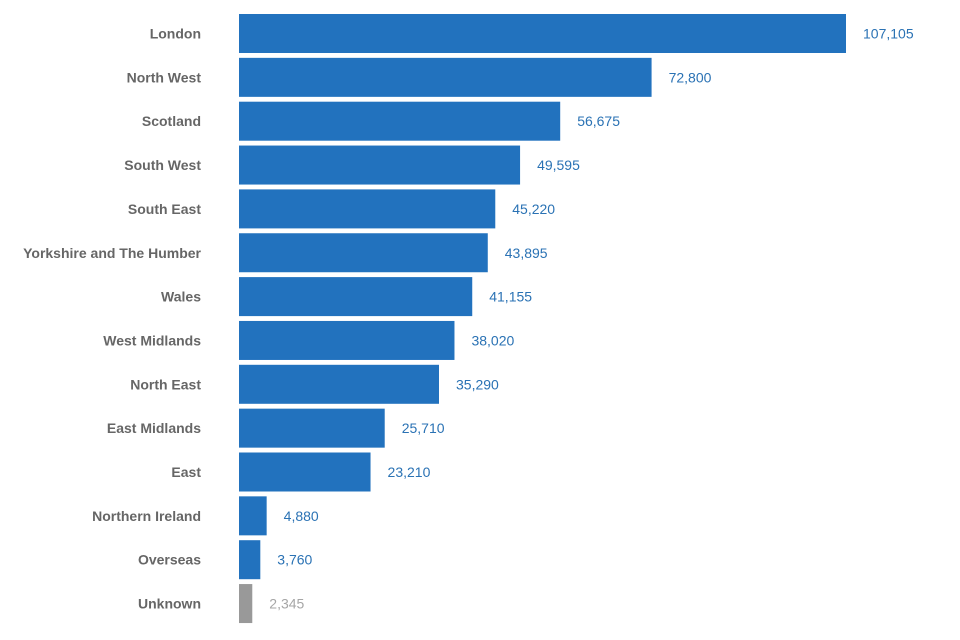 Image resolution: width=960 pixels, height=640 pixels. I want to click on bar-north-west, so click(445, 77).